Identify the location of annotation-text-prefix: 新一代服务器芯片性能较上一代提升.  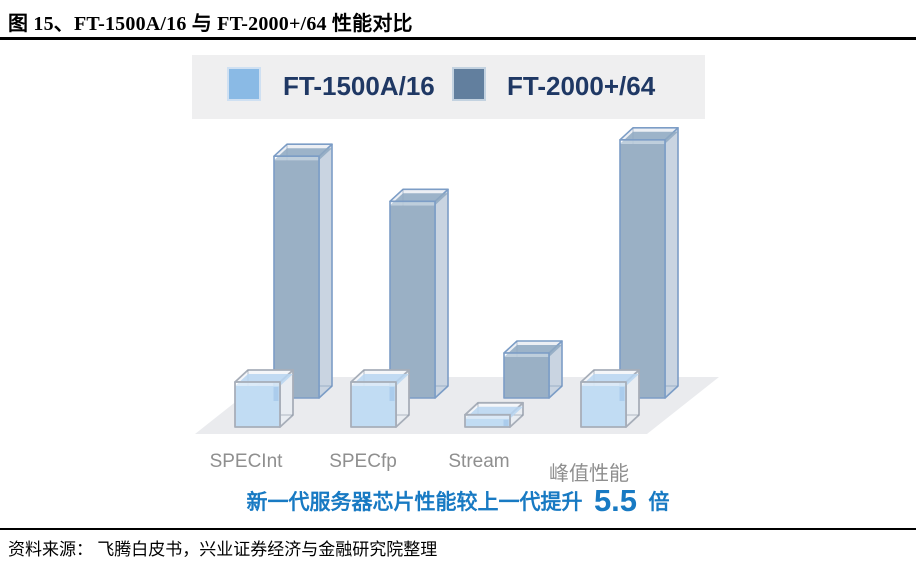
(414, 502).